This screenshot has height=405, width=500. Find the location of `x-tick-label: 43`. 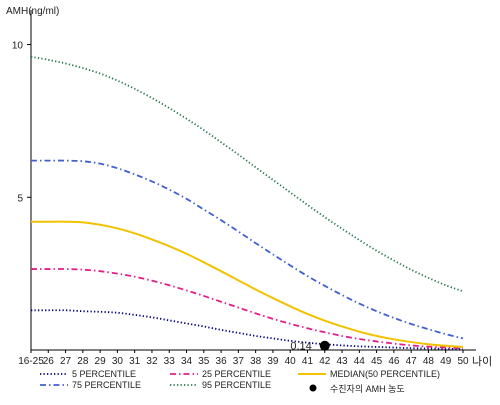

x-tick-label: 43 is located at coordinates (342, 361).